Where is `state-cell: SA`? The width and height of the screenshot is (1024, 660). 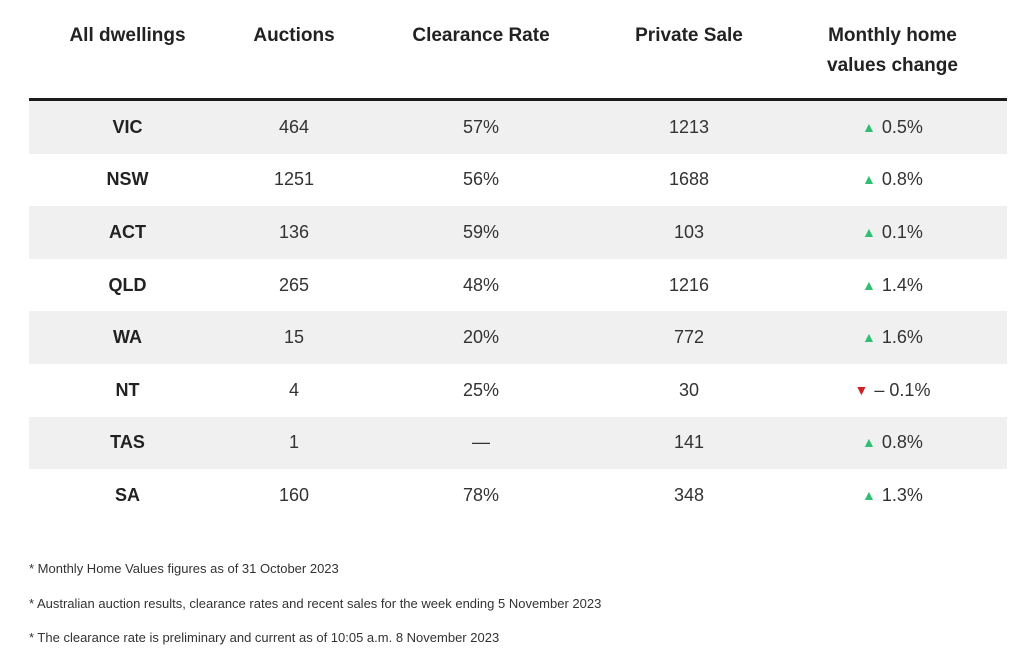 state-cell: SA is located at coordinates (127, 494).